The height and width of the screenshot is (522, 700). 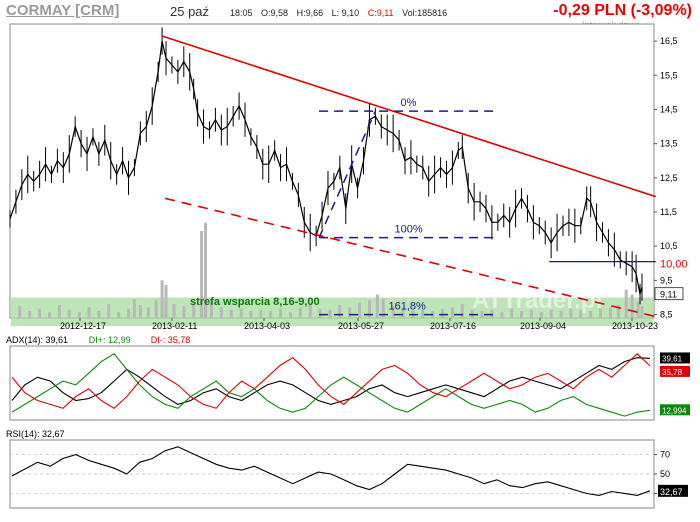 I want to click on adx-panel-frame, so click(x=332, y=383).